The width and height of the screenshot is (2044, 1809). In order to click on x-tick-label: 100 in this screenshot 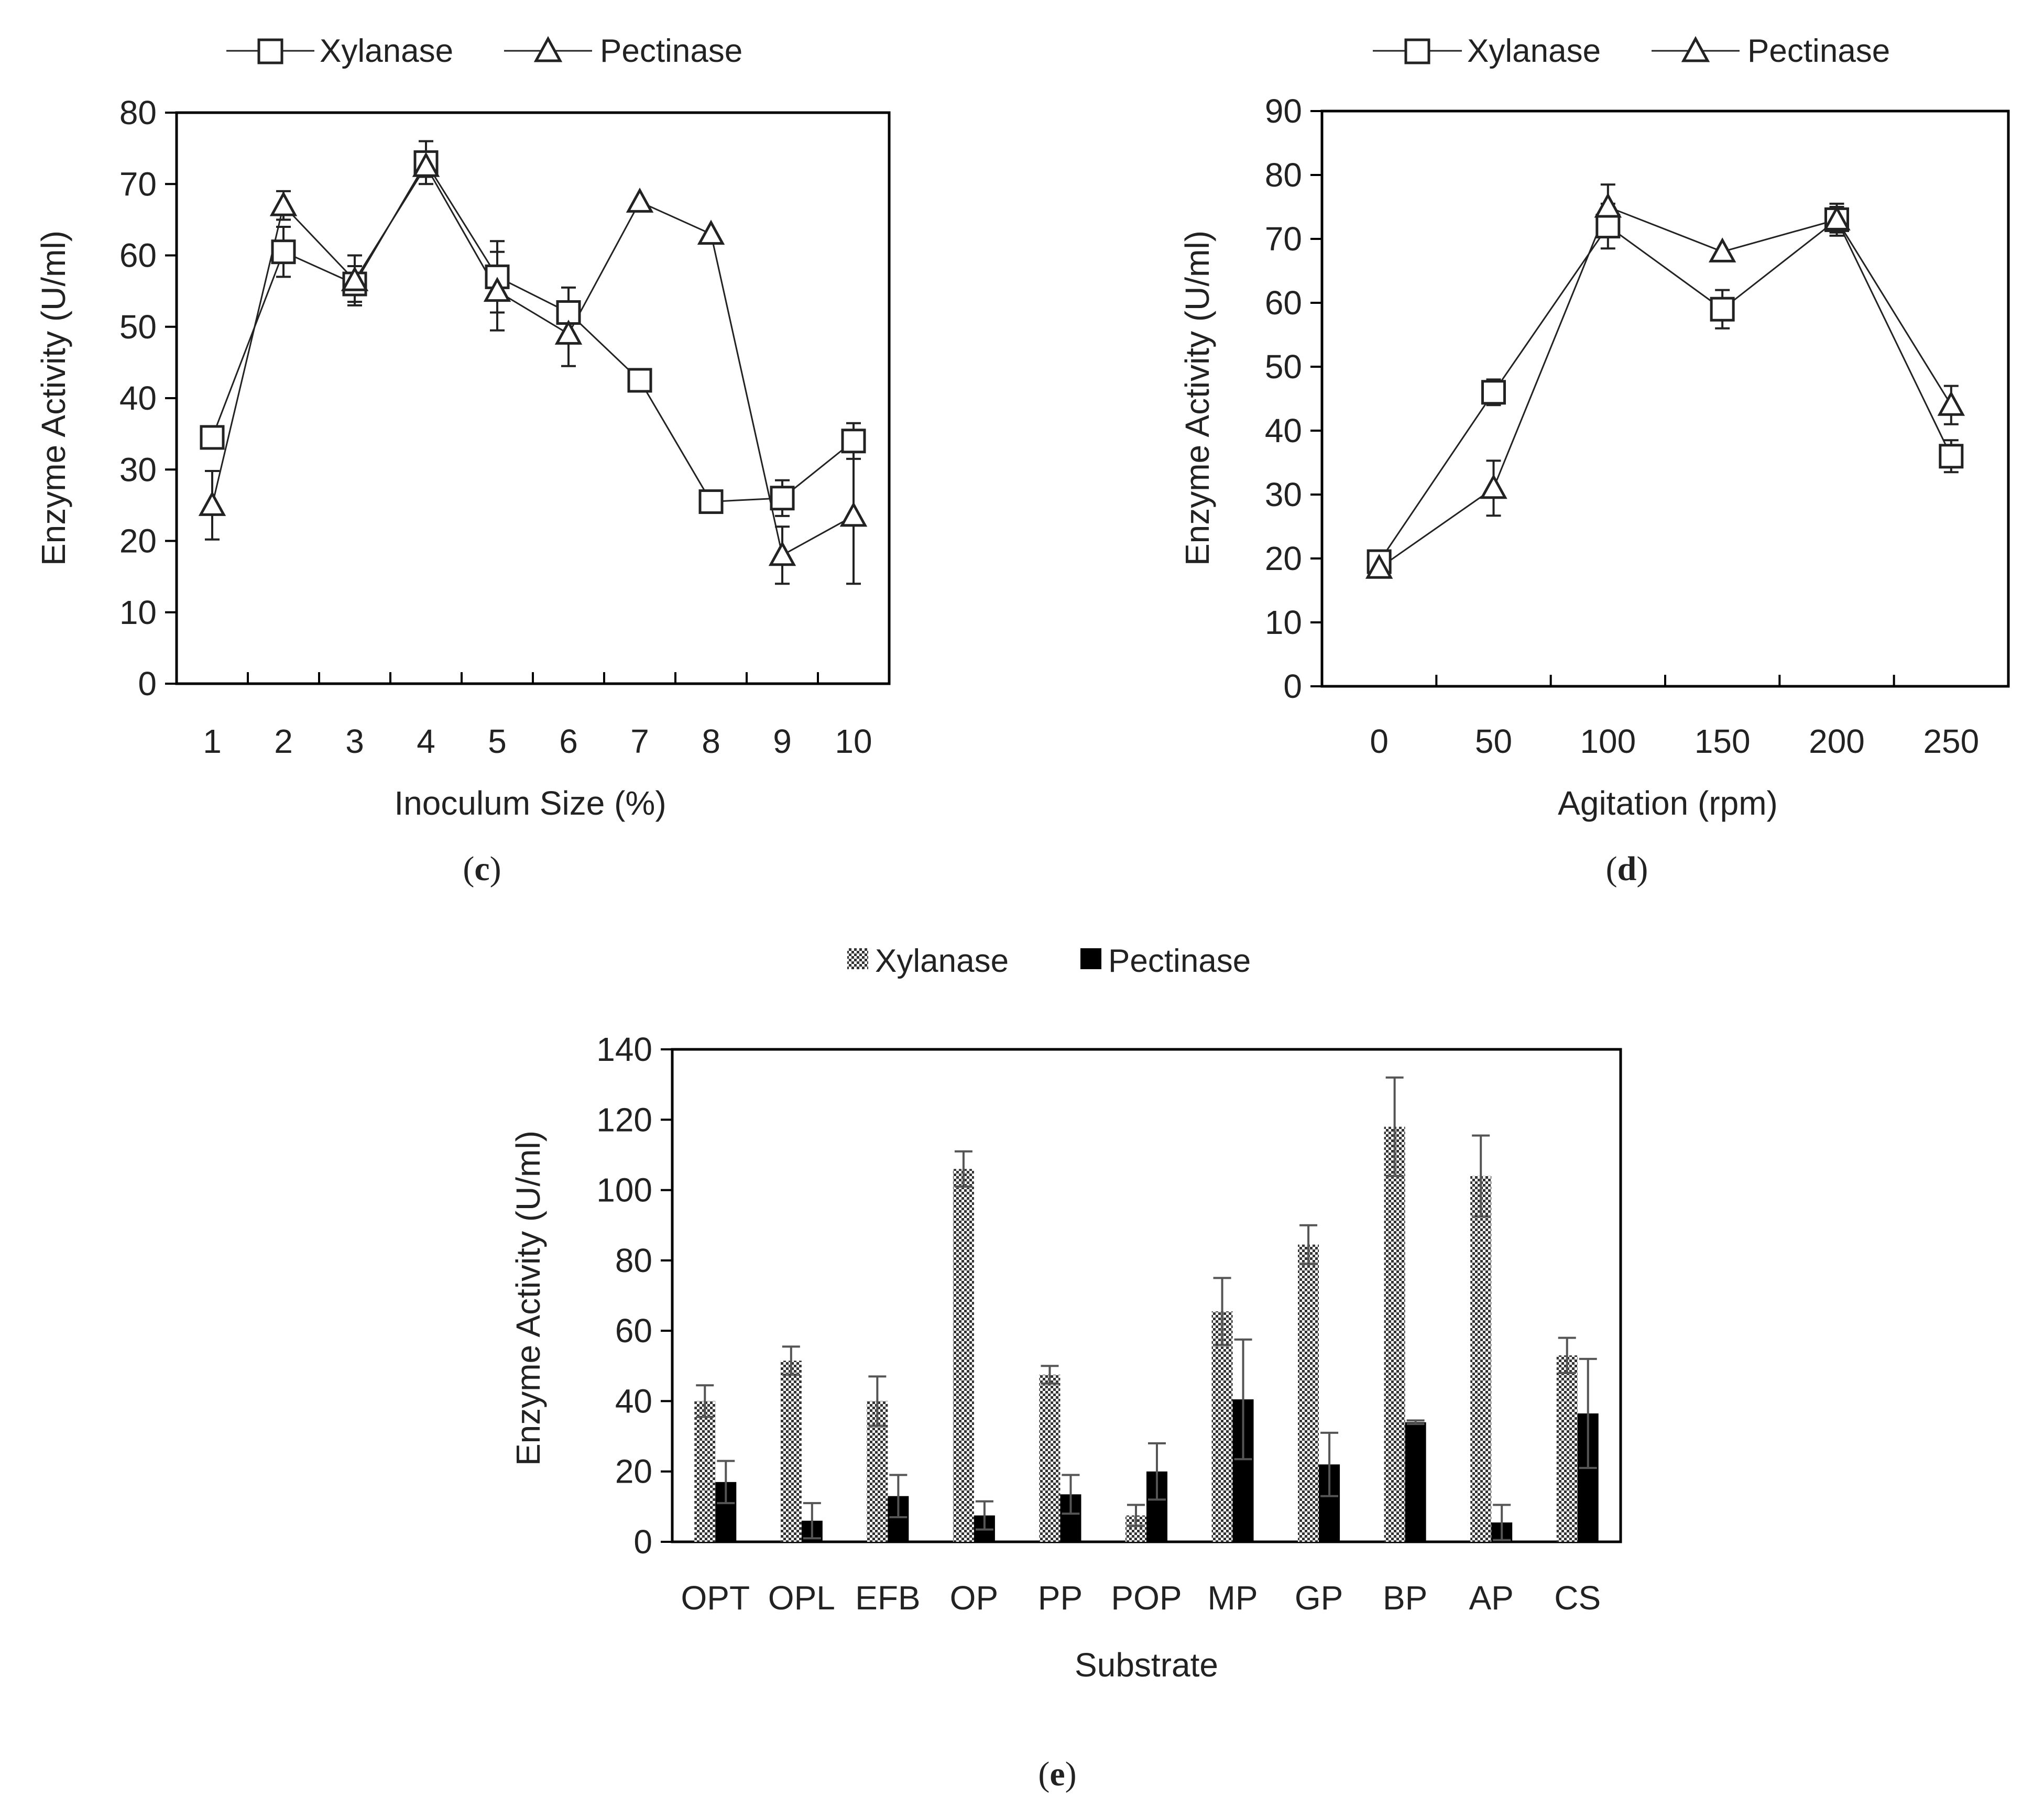, I will do `click(1608, 741)`.